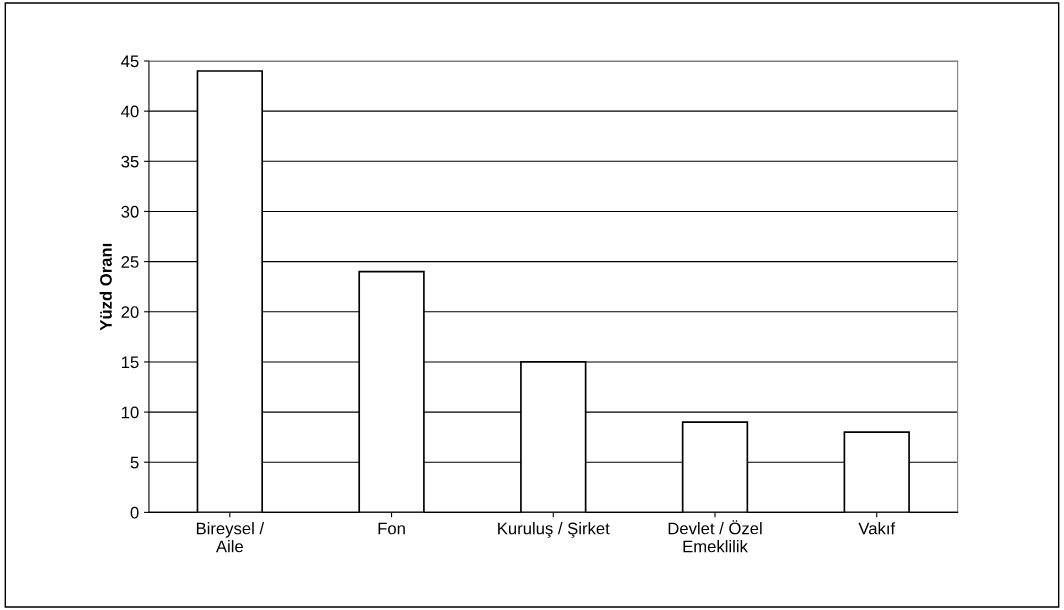 The image size is (1064, 610). Describe the element at coordinates (130, 161) in the screenshot. I see `y-tick-label: 35` at that location.